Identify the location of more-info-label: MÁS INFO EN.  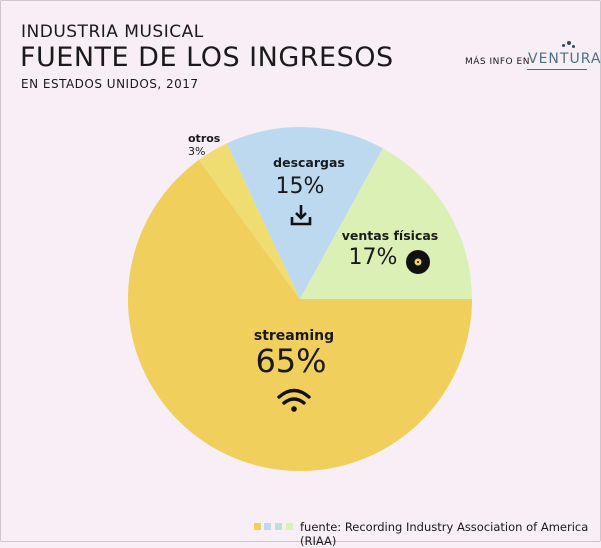
(497, 62).